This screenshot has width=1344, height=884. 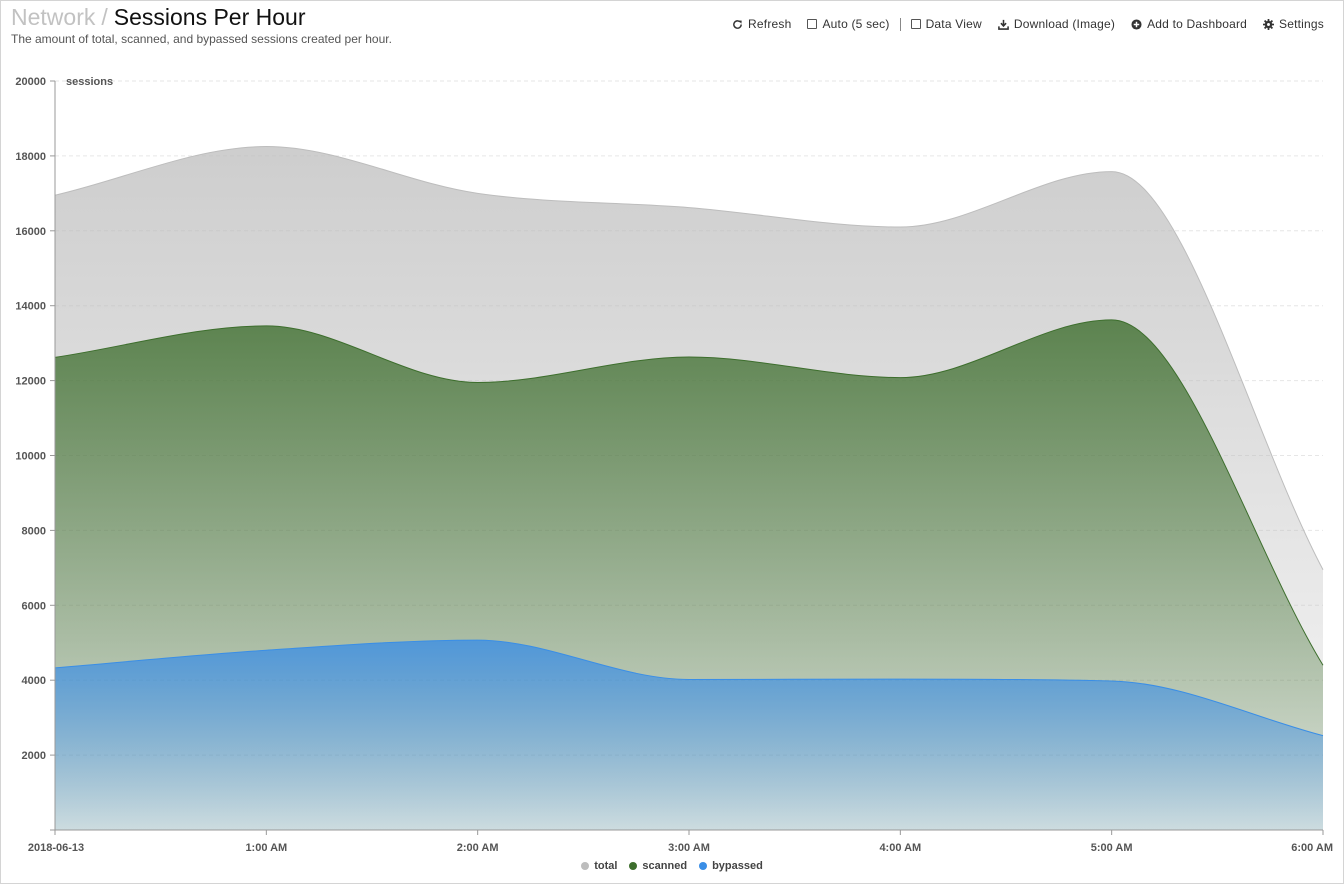 What do you see at coordinates (1301, 24) in the screenshot?
I see `settings-label: Settings` at bounding box center [1301, 24].